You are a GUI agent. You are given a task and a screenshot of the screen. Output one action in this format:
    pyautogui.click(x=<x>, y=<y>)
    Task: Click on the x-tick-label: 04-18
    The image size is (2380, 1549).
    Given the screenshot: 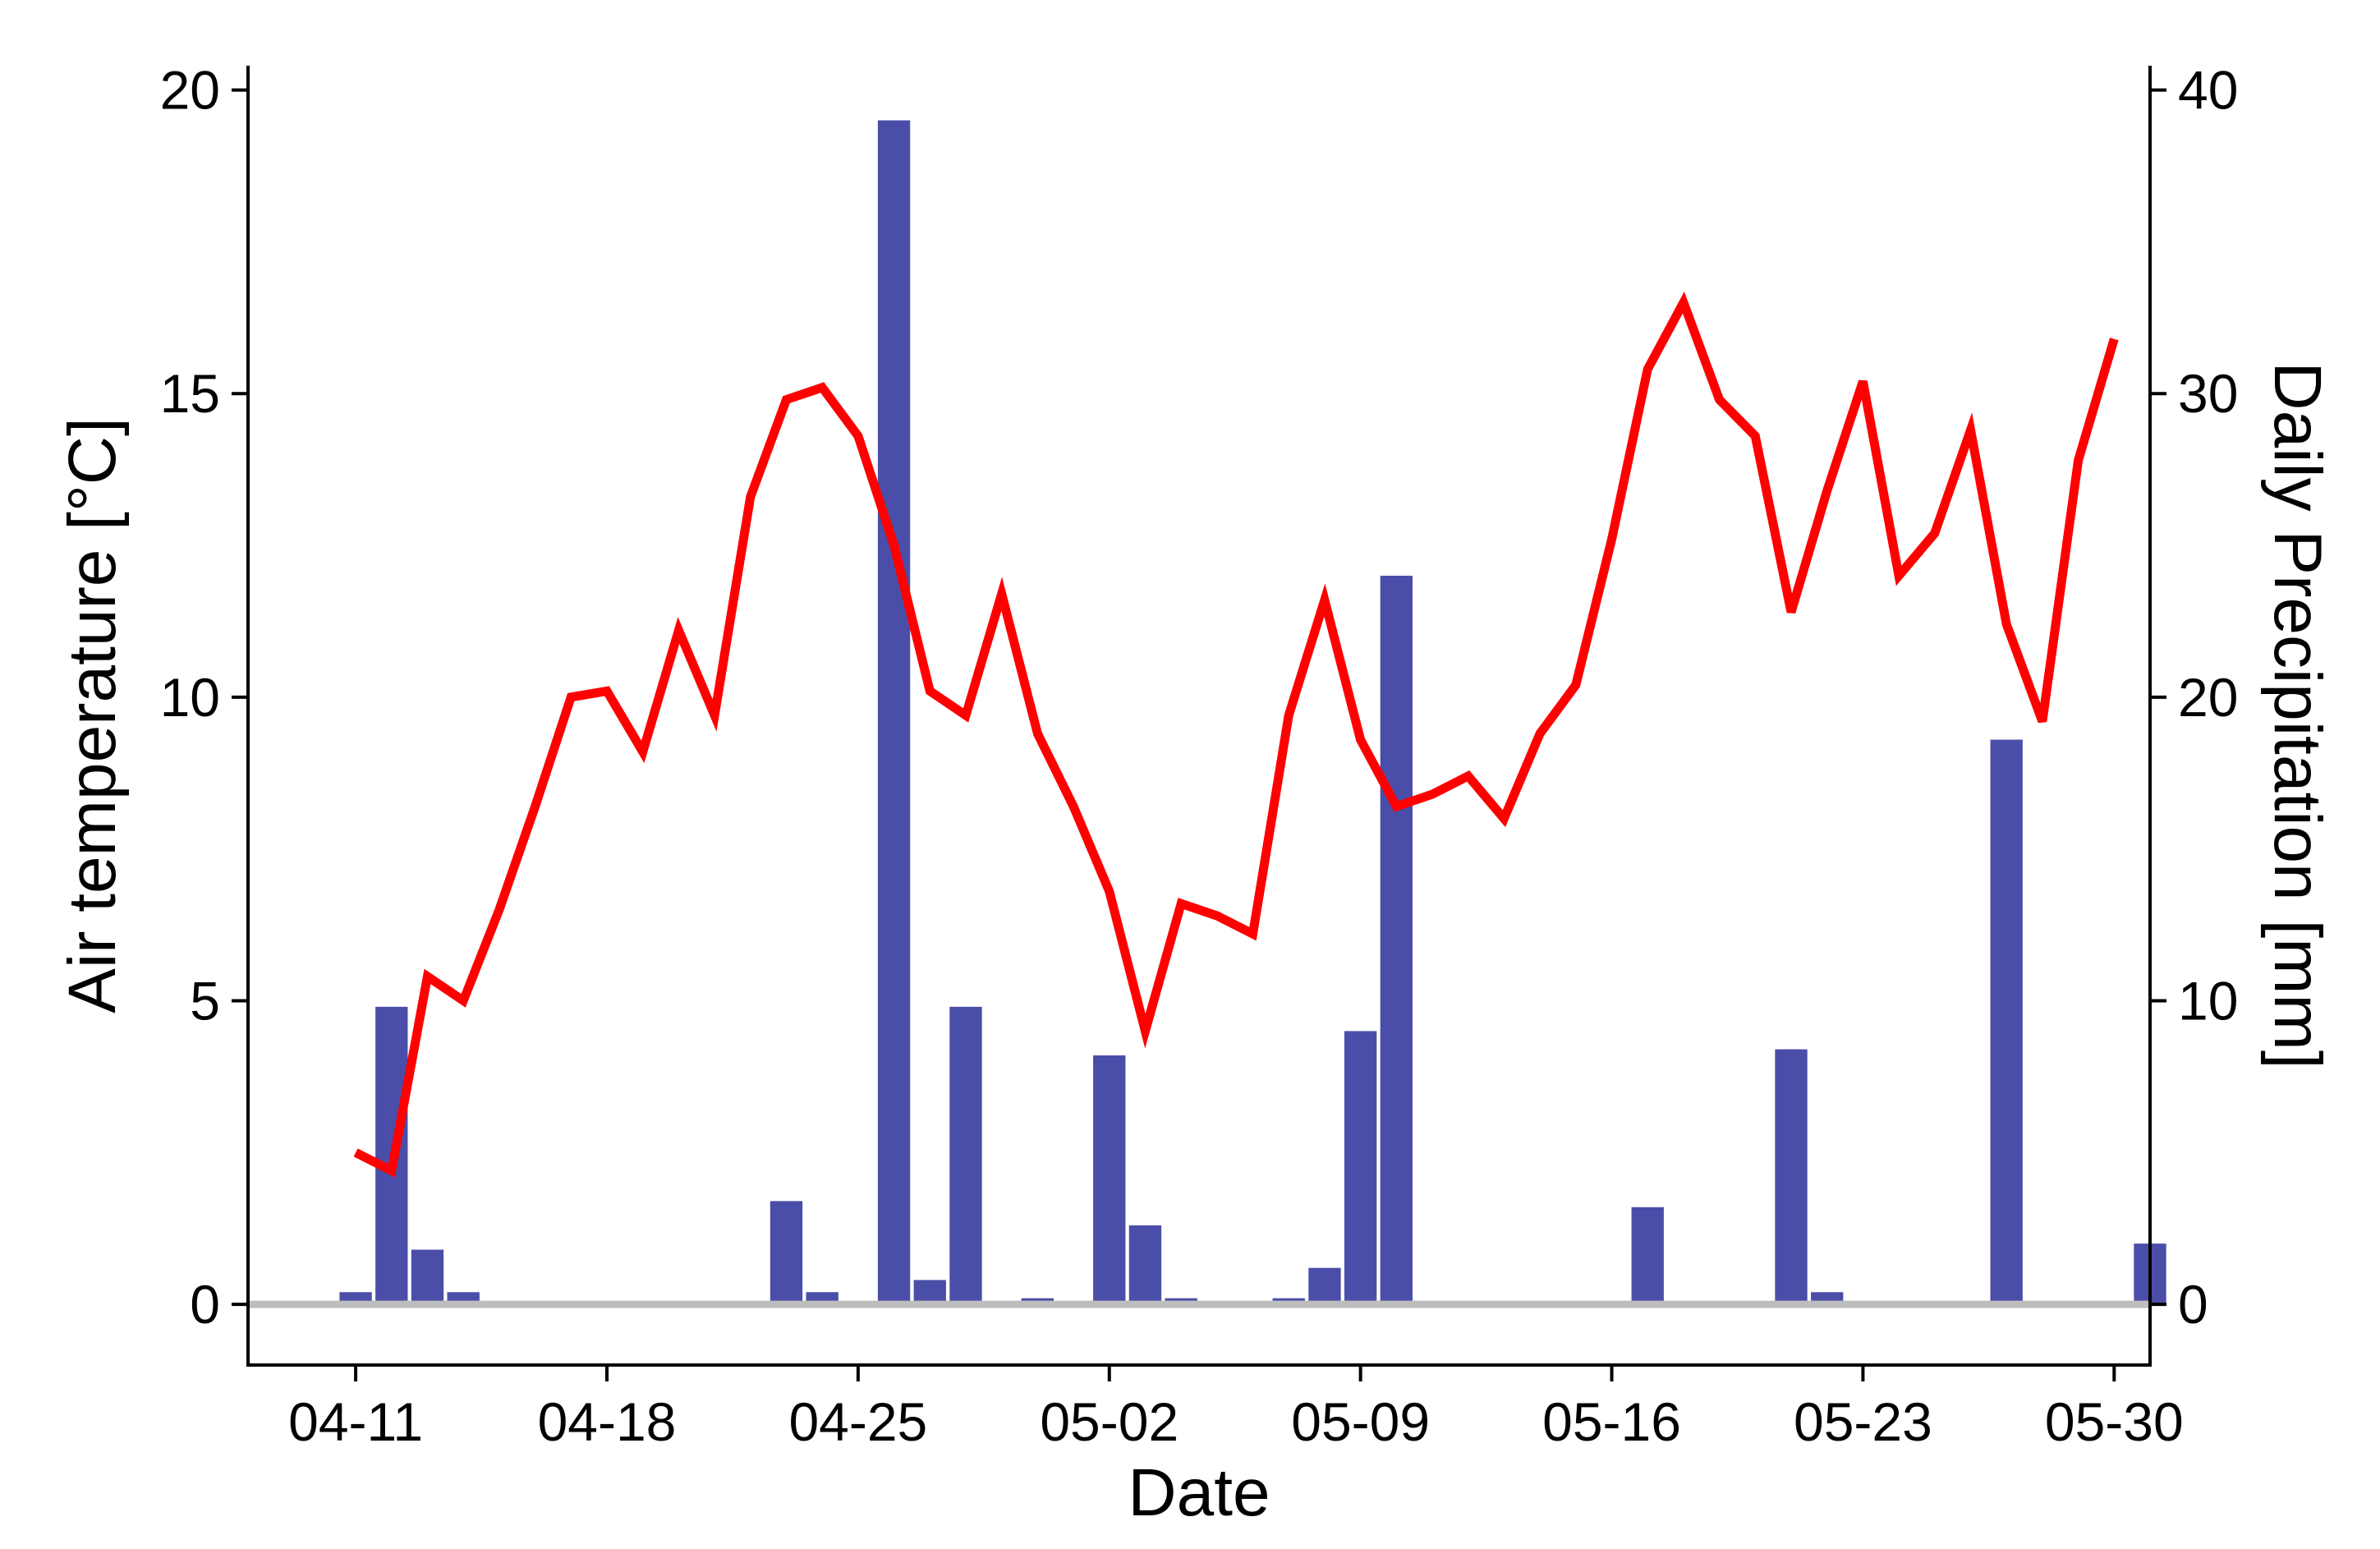 What is the action you would take?
    pyautogui.click(x=607, y=1421)
    